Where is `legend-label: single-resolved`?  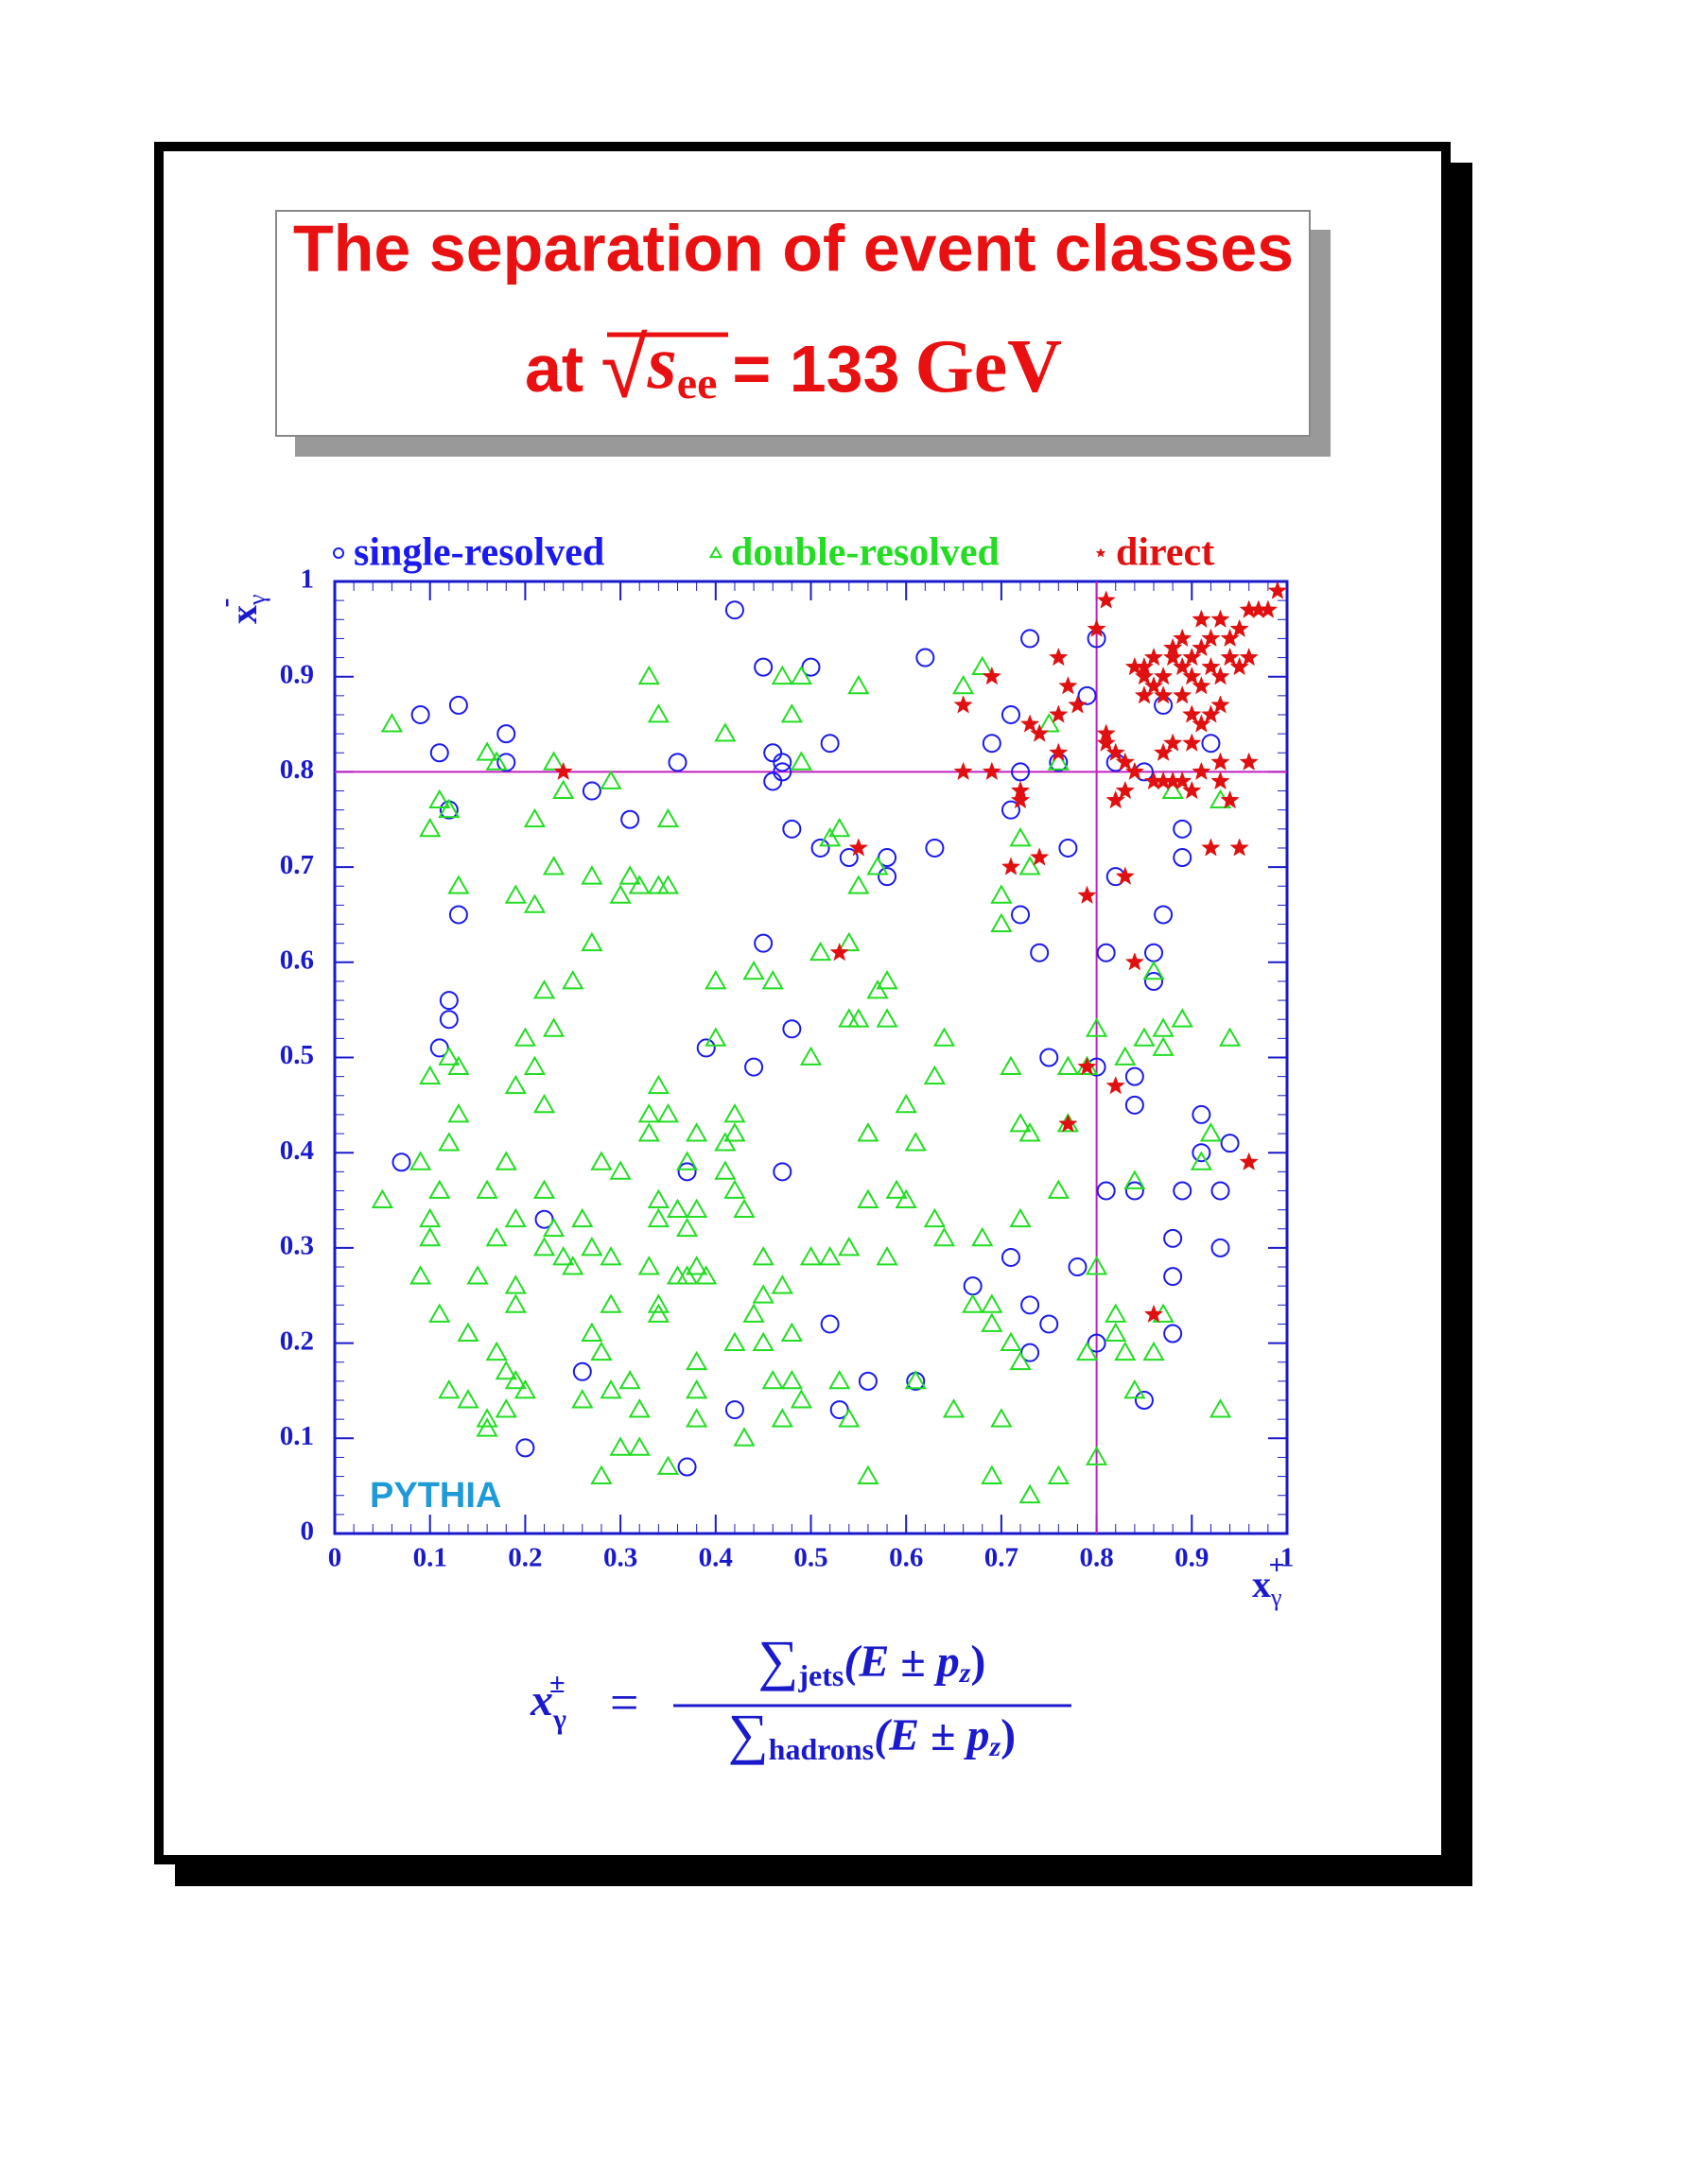 legend-label: single-resolved is located at coordinates (479, 553).